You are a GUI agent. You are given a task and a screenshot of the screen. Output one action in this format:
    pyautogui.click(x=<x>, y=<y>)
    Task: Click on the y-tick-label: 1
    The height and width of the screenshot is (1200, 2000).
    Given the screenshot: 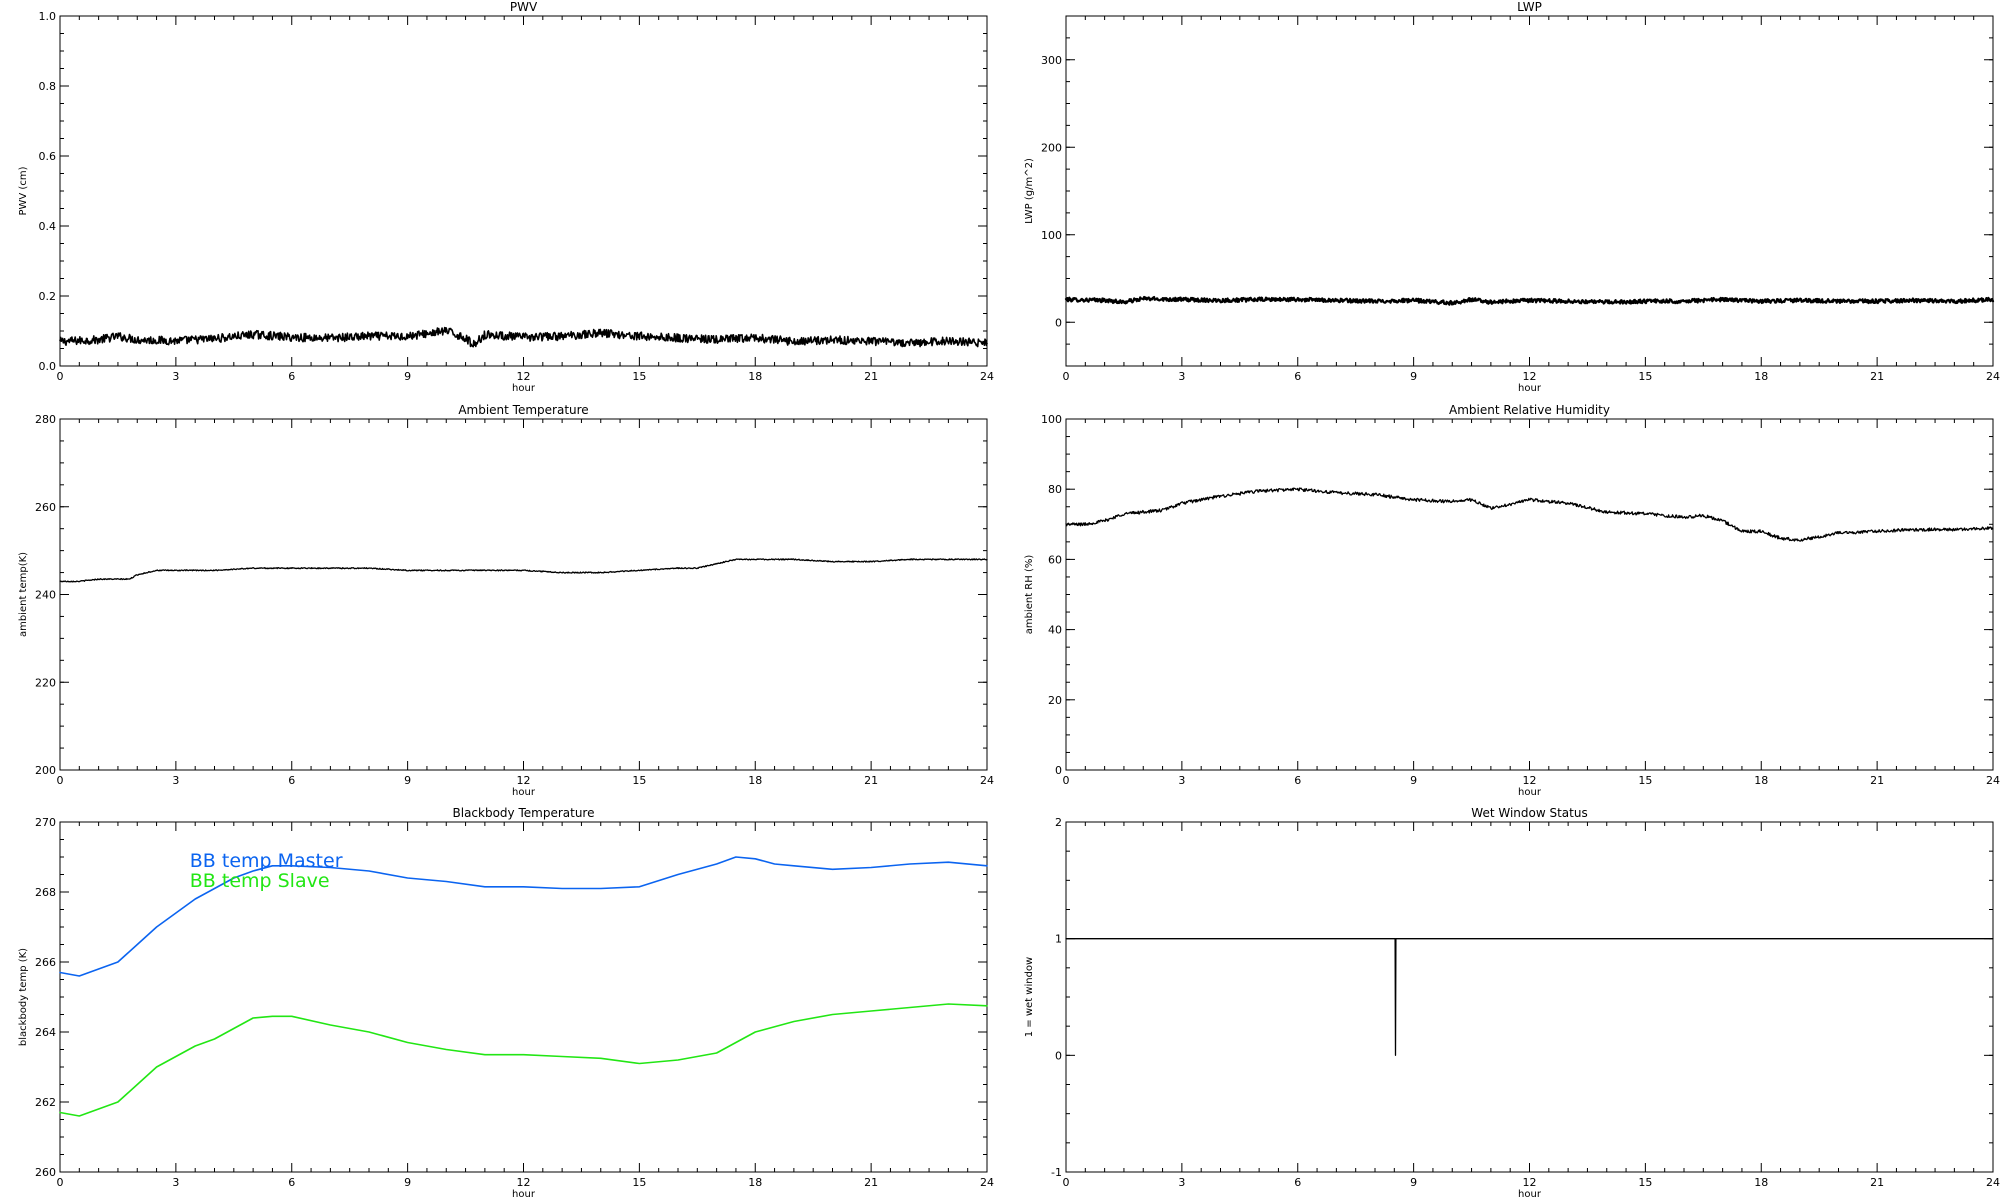 What is the action you would take?
    pyautogui.click(x=1058, y=939)
    